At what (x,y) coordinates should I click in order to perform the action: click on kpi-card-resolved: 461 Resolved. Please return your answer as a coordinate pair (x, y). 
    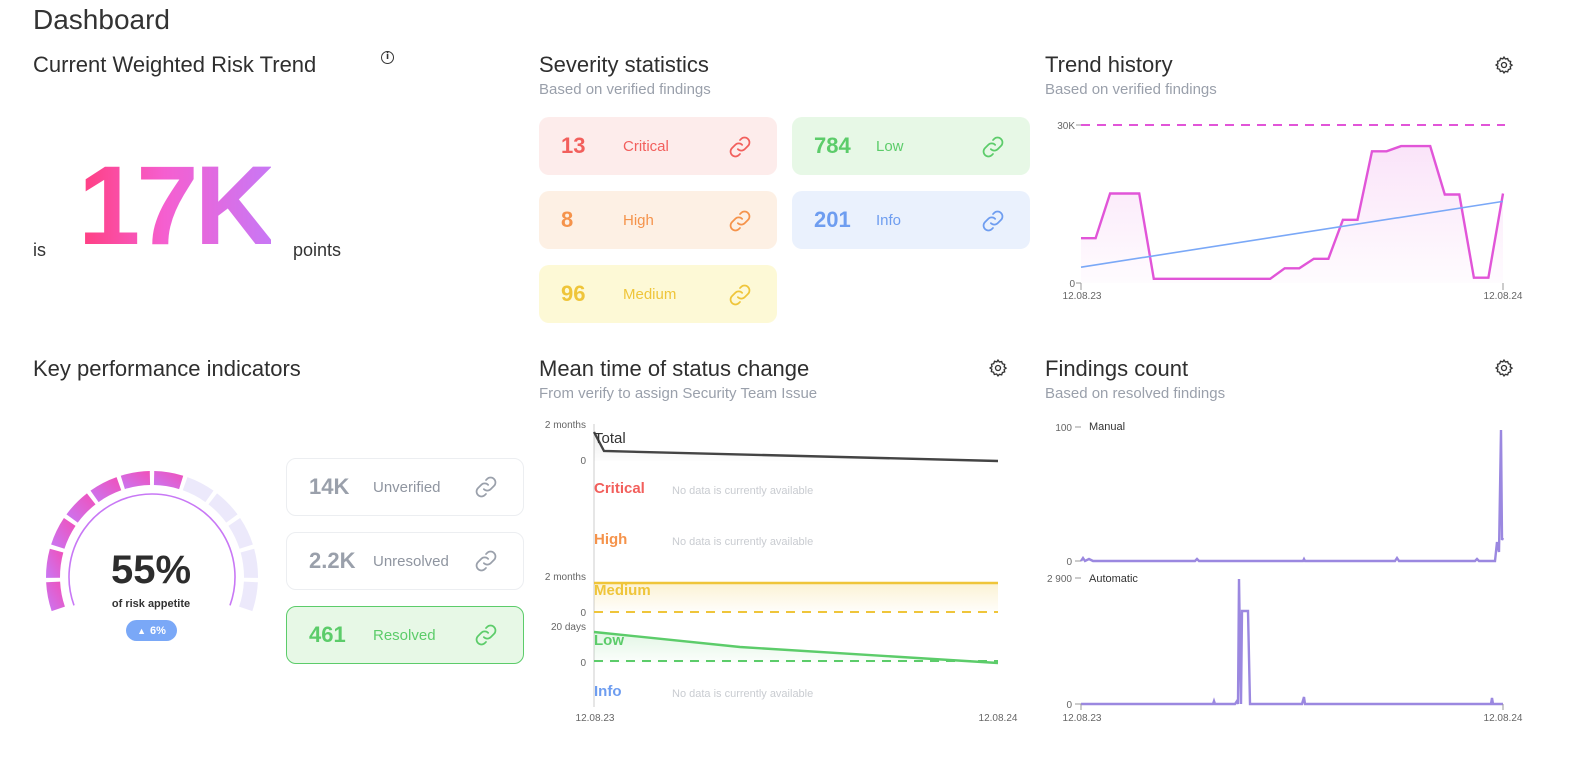
    Looking at the image, I should click on (405, 635).